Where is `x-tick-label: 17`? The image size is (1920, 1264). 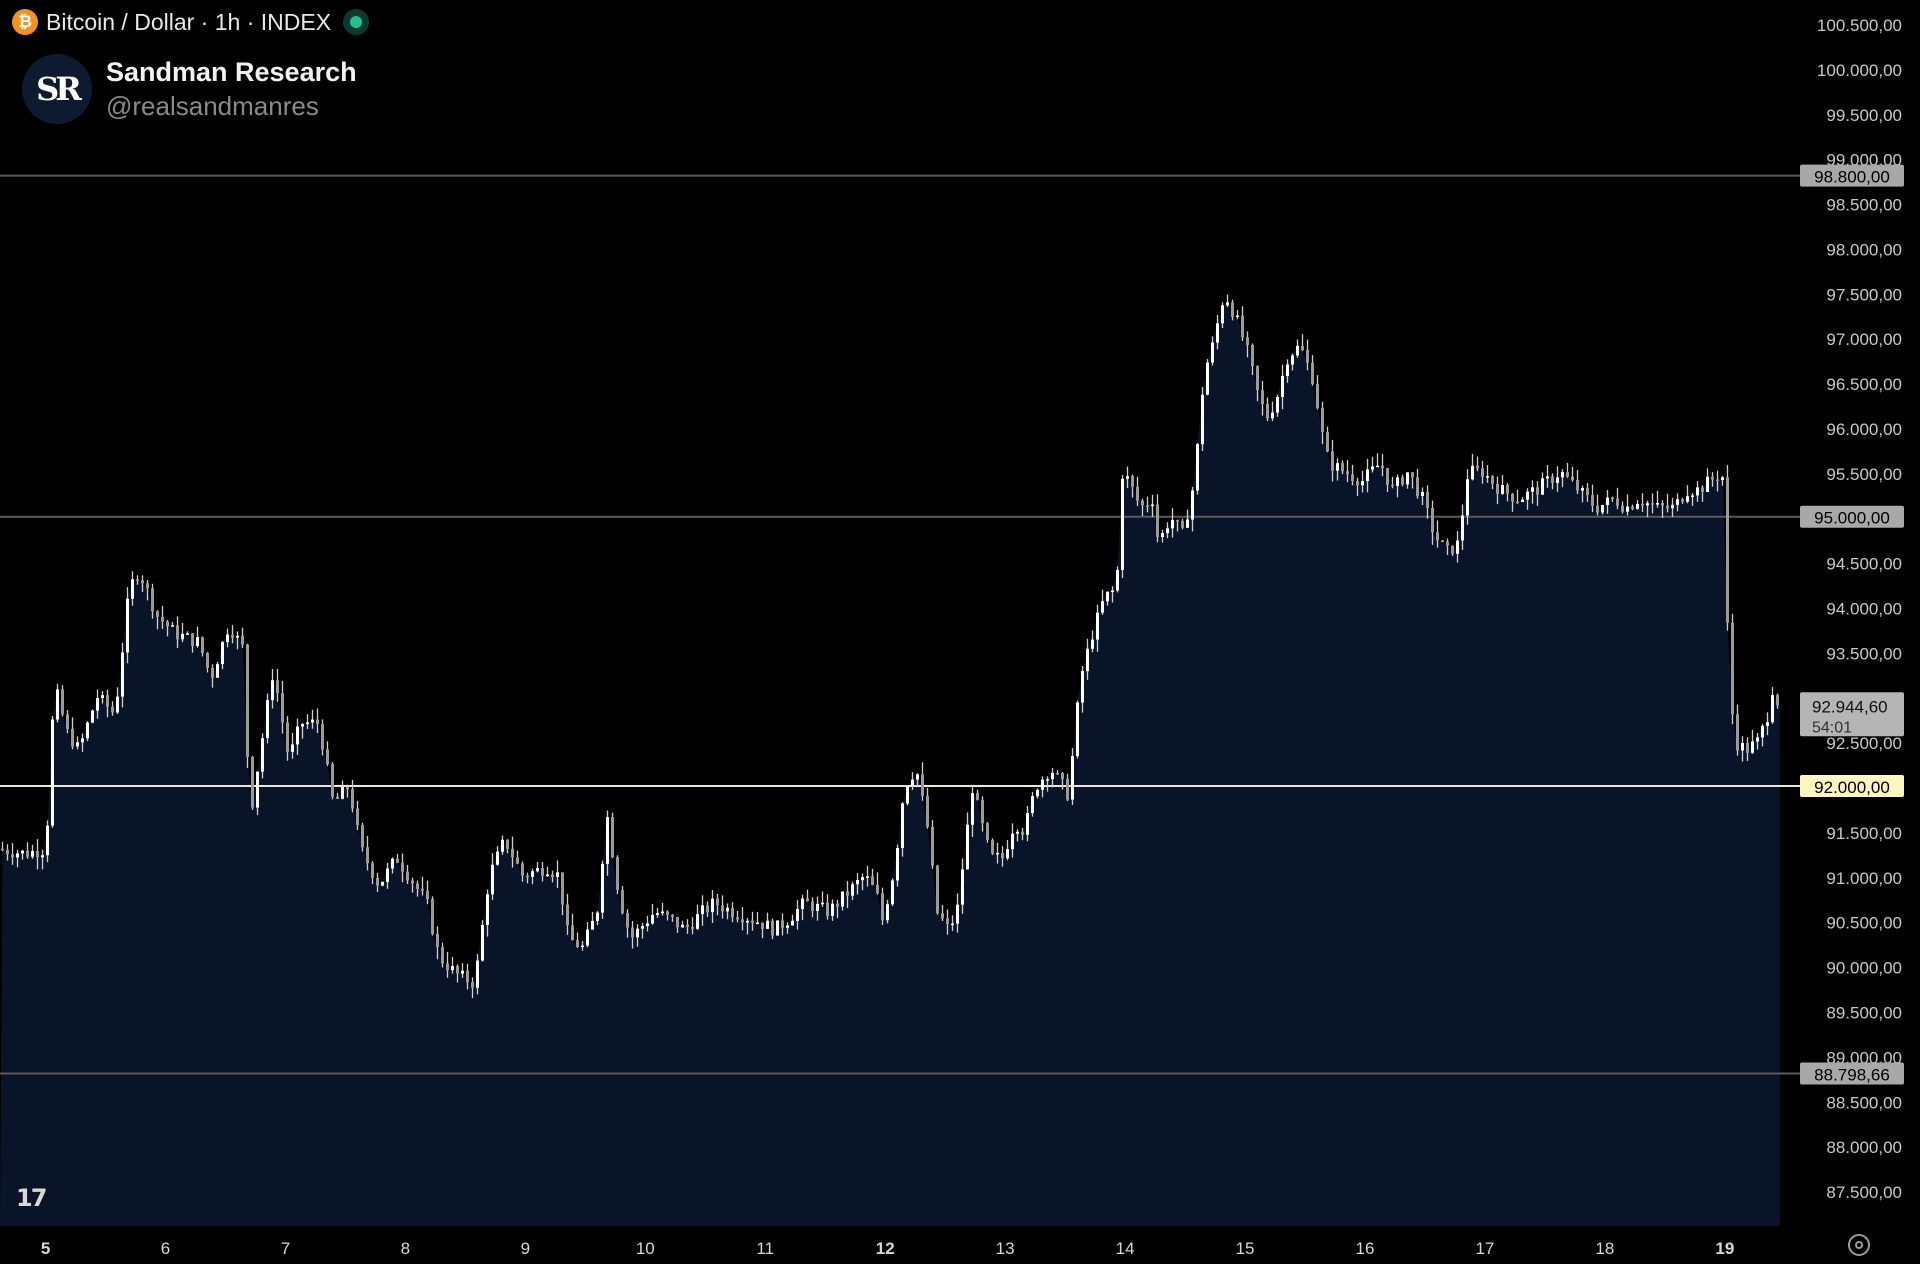 x-tick-label: 17 is located at coordinates (1484, 1248).